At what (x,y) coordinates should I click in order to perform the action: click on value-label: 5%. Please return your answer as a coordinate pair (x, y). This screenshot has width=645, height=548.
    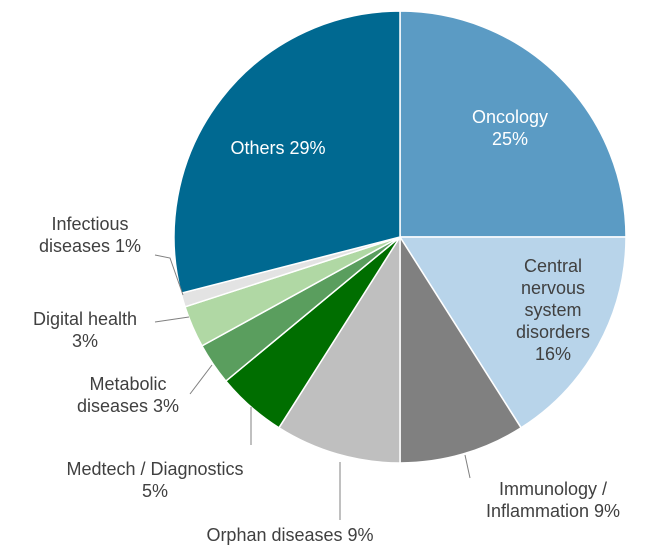
    Looking at the image, I should click on (154, 491).